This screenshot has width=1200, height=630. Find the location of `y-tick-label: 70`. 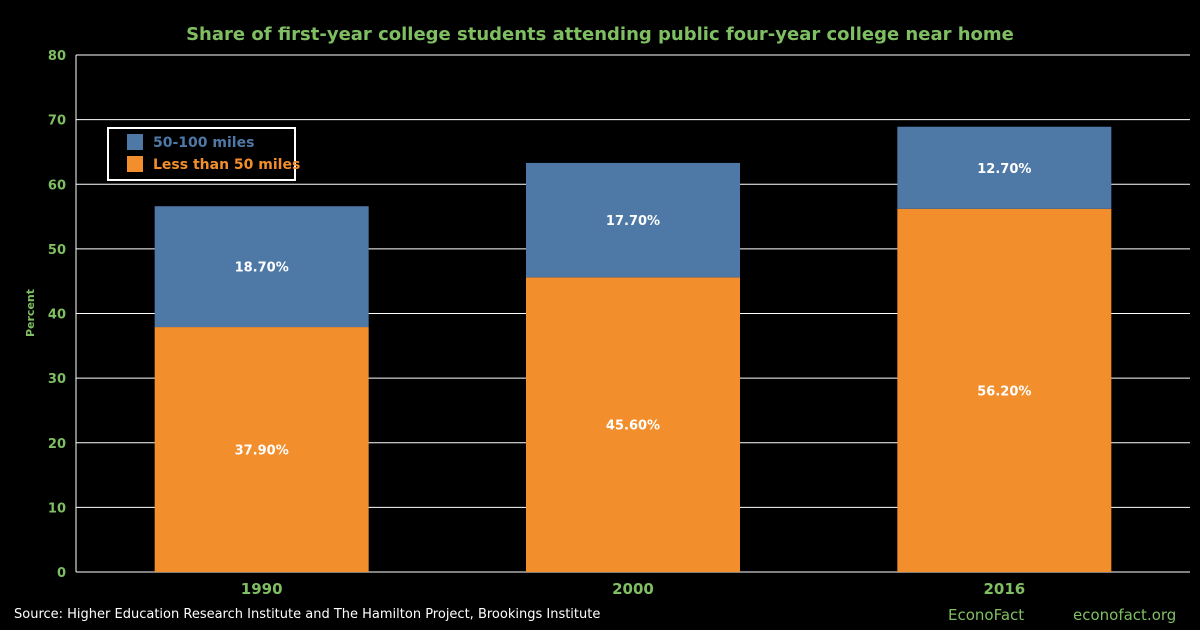

y-tick-label: 70 is located at coordinates (57, 121).